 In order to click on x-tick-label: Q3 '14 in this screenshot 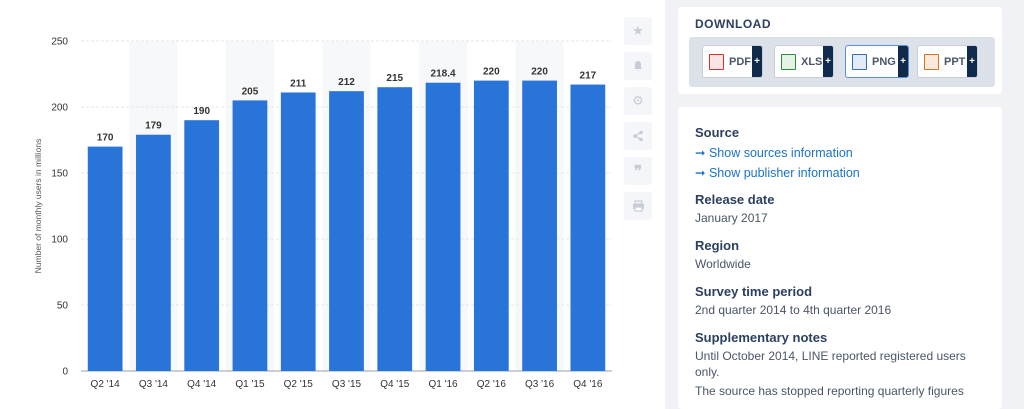, I will do `click(154, 384)`.